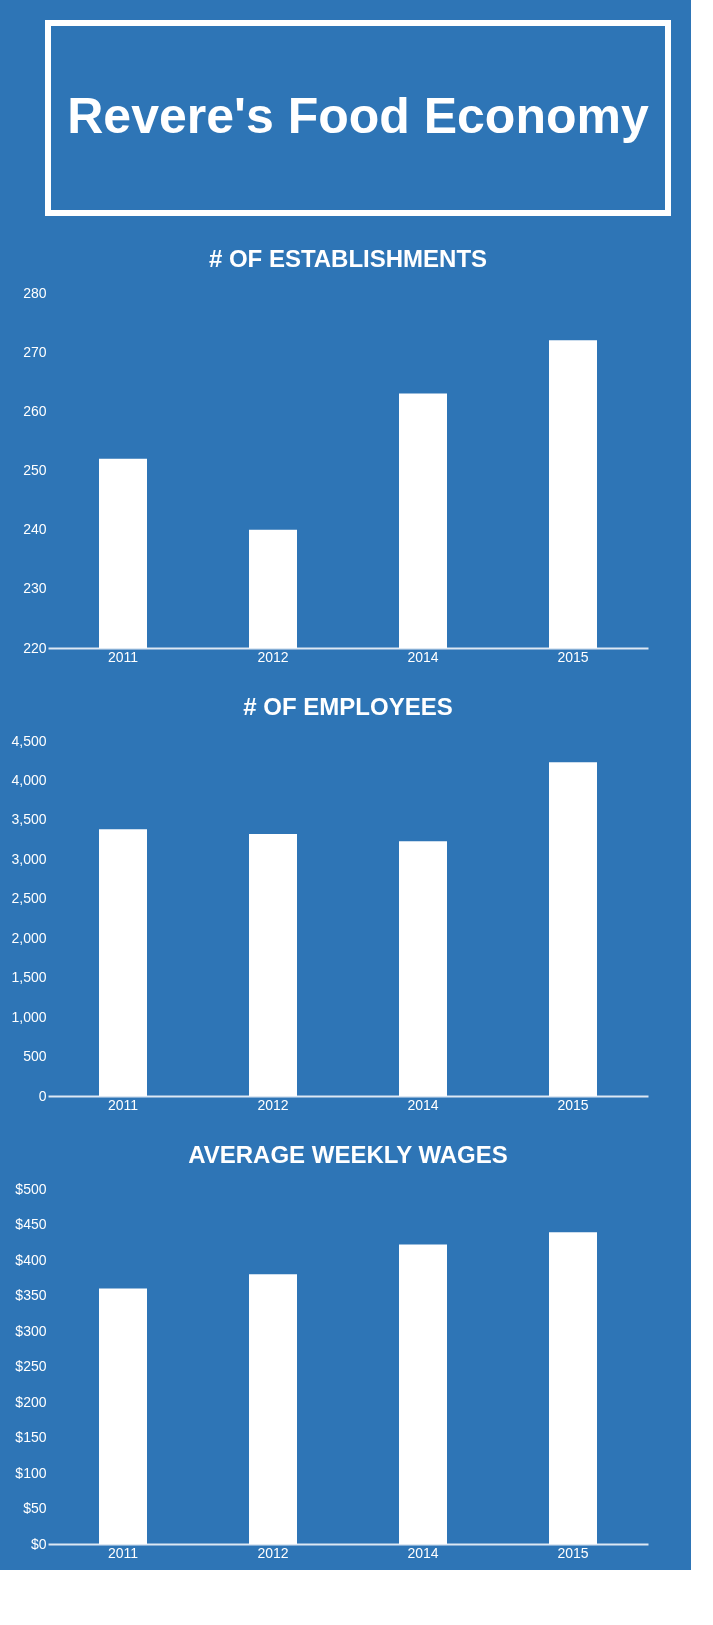 The image size is (713, 1625). Describe the element at coordinates (29, 858) in the screenshot. I see `y-tick-label: 3,000` at that location.